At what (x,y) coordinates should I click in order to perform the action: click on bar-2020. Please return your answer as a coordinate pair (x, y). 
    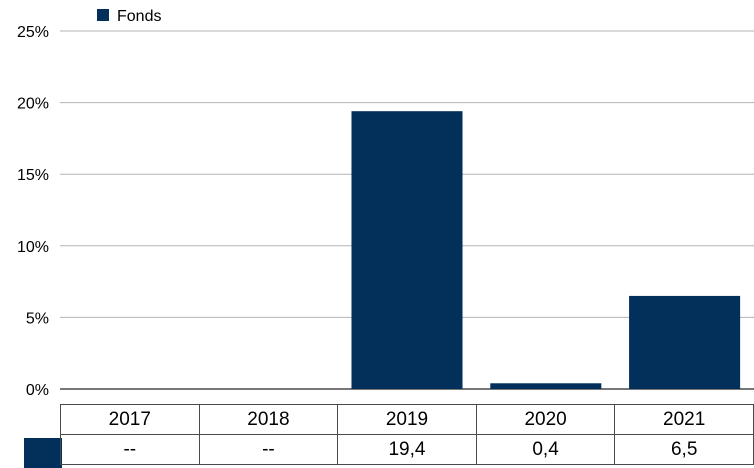
    Looking at the image, I should click on (546, 386).